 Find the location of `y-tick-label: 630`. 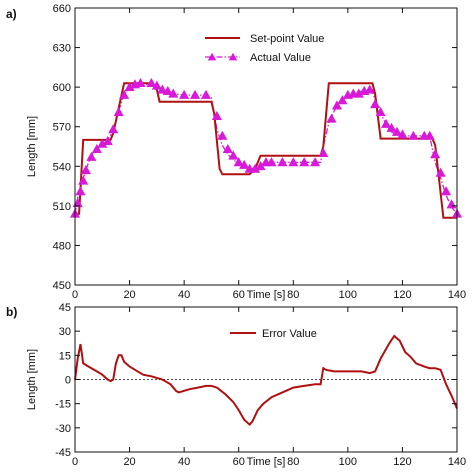

y-tick-label: 630 is located at coordinates (62, 49).